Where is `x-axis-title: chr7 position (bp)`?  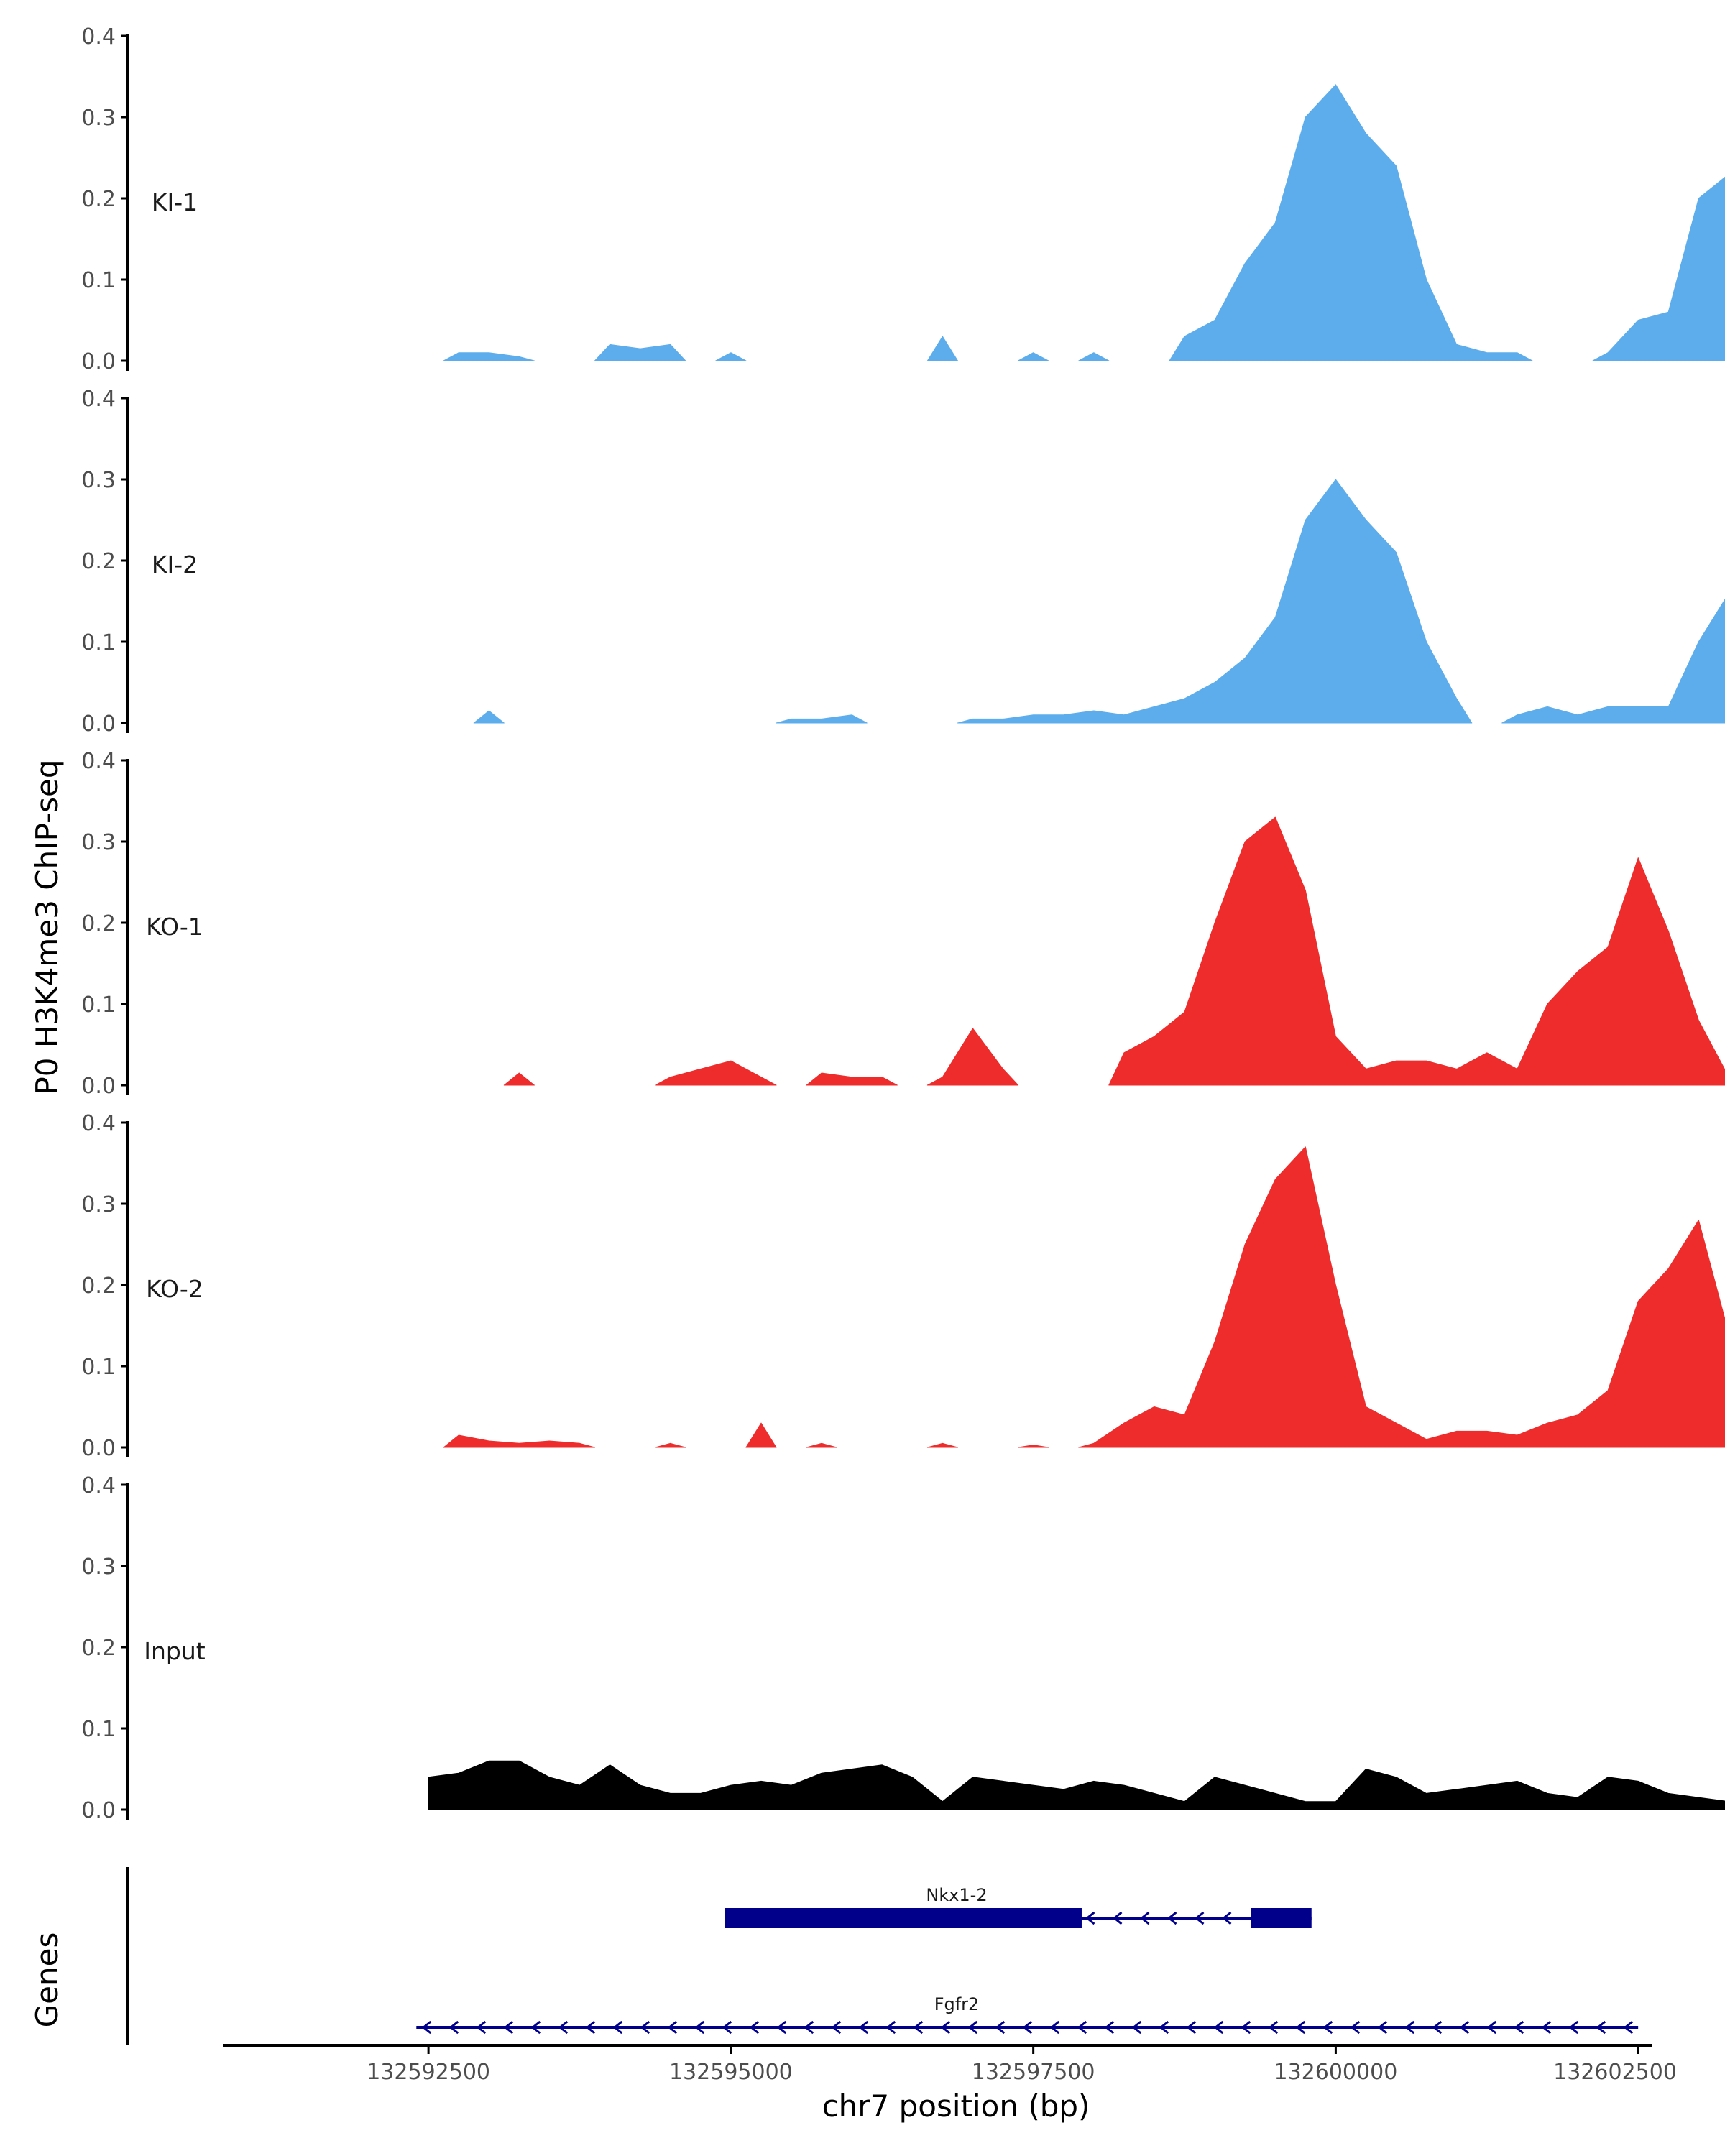 x-axis-title: chr7 position (bp) is located at coordinates (956, 2106).